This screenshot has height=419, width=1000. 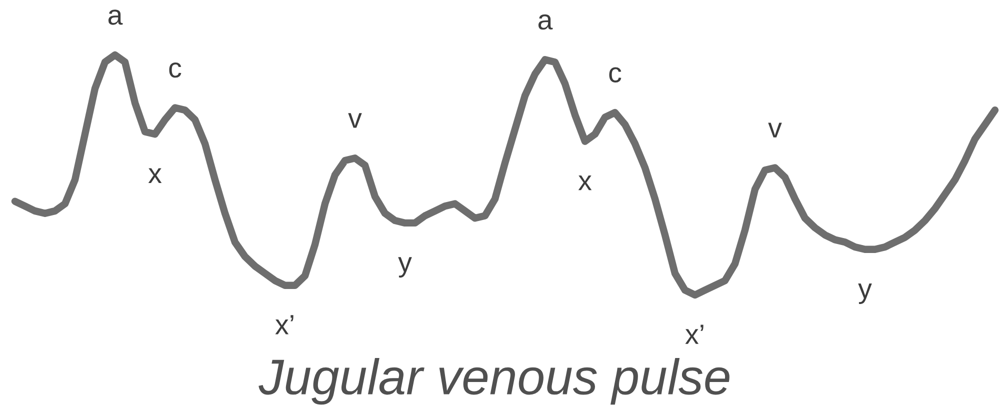 What do you see at coordinates (494, 381) in the screenshot?
I see `text: Jugular venous pulse` at bounding box center [494, 381].